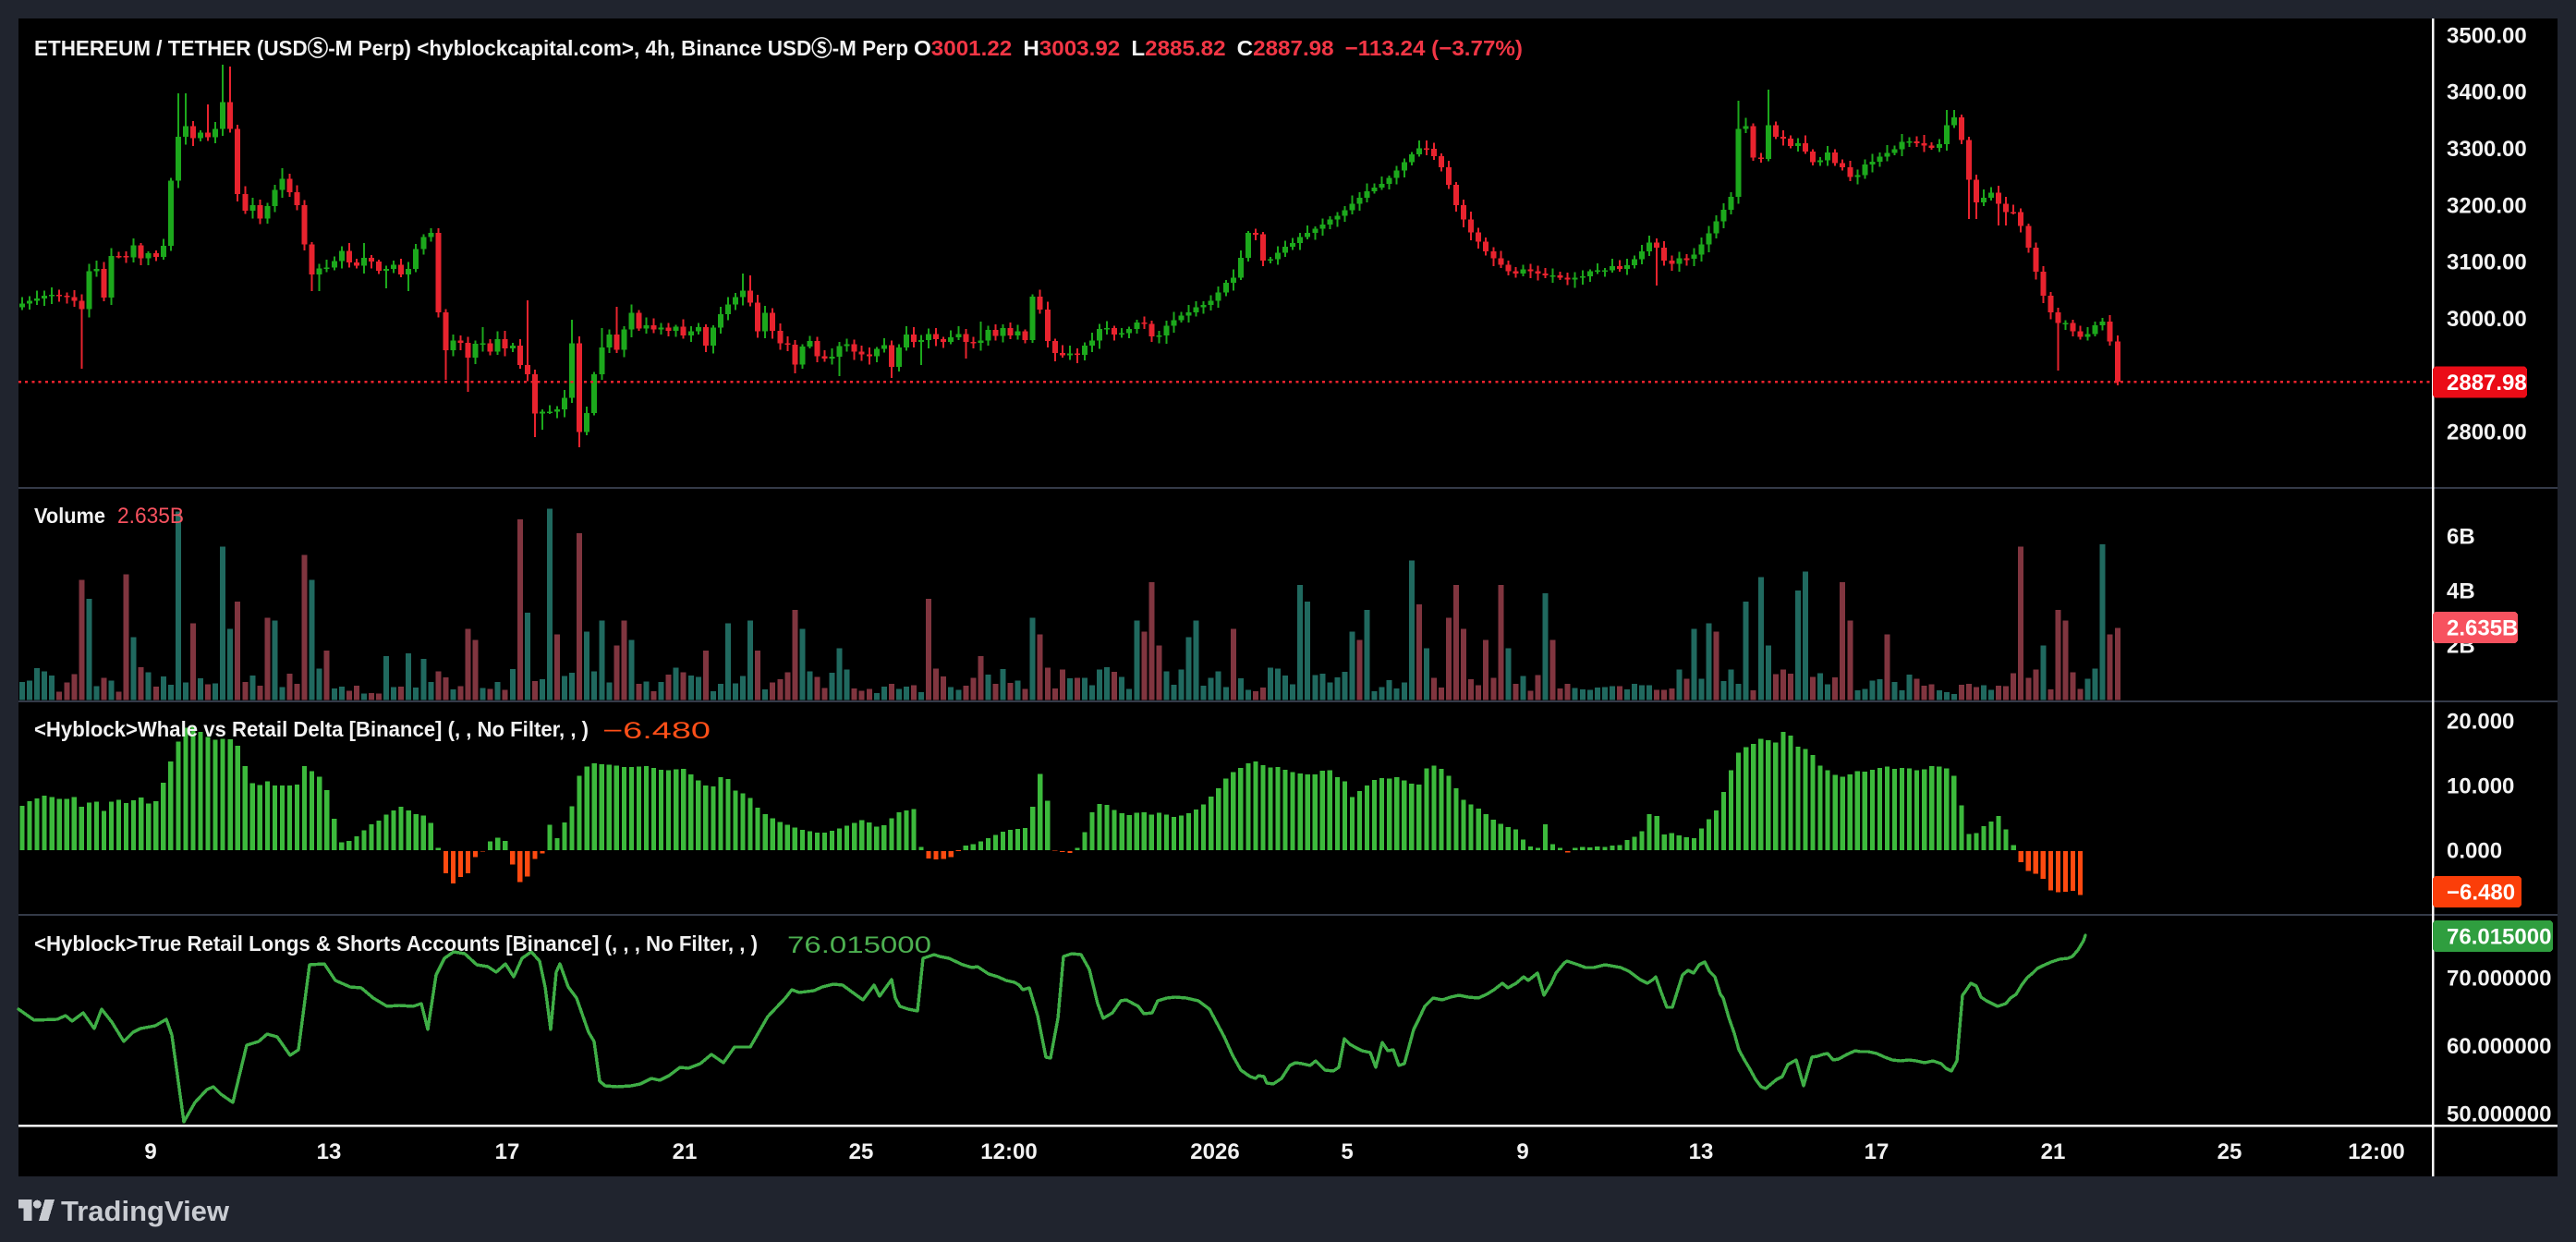  What do you see at coordinates (2487, 92) in the screenshot?
I see `svg-text: 3400.00` at bounding box center [2487, 92].